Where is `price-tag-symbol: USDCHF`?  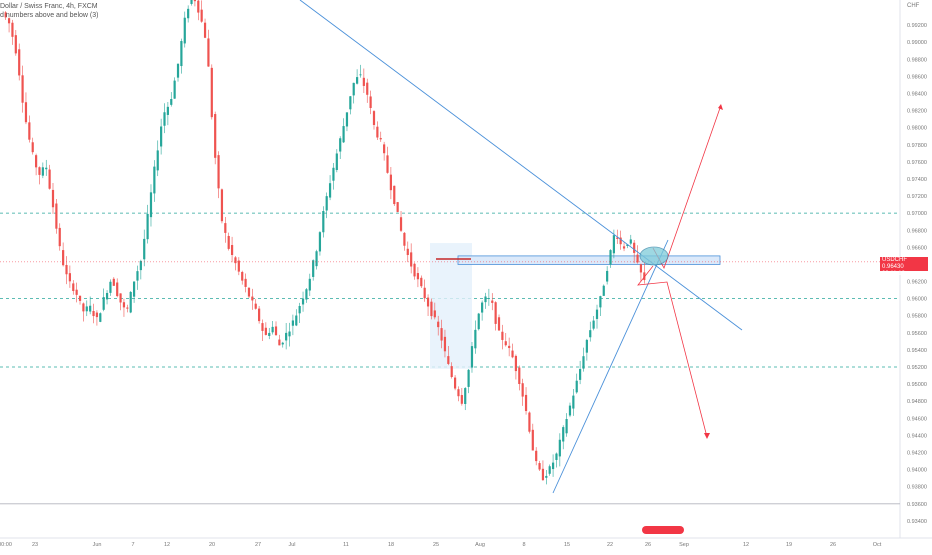 price-tag-symbol: USDCHF is located at coordinates (894, 260).